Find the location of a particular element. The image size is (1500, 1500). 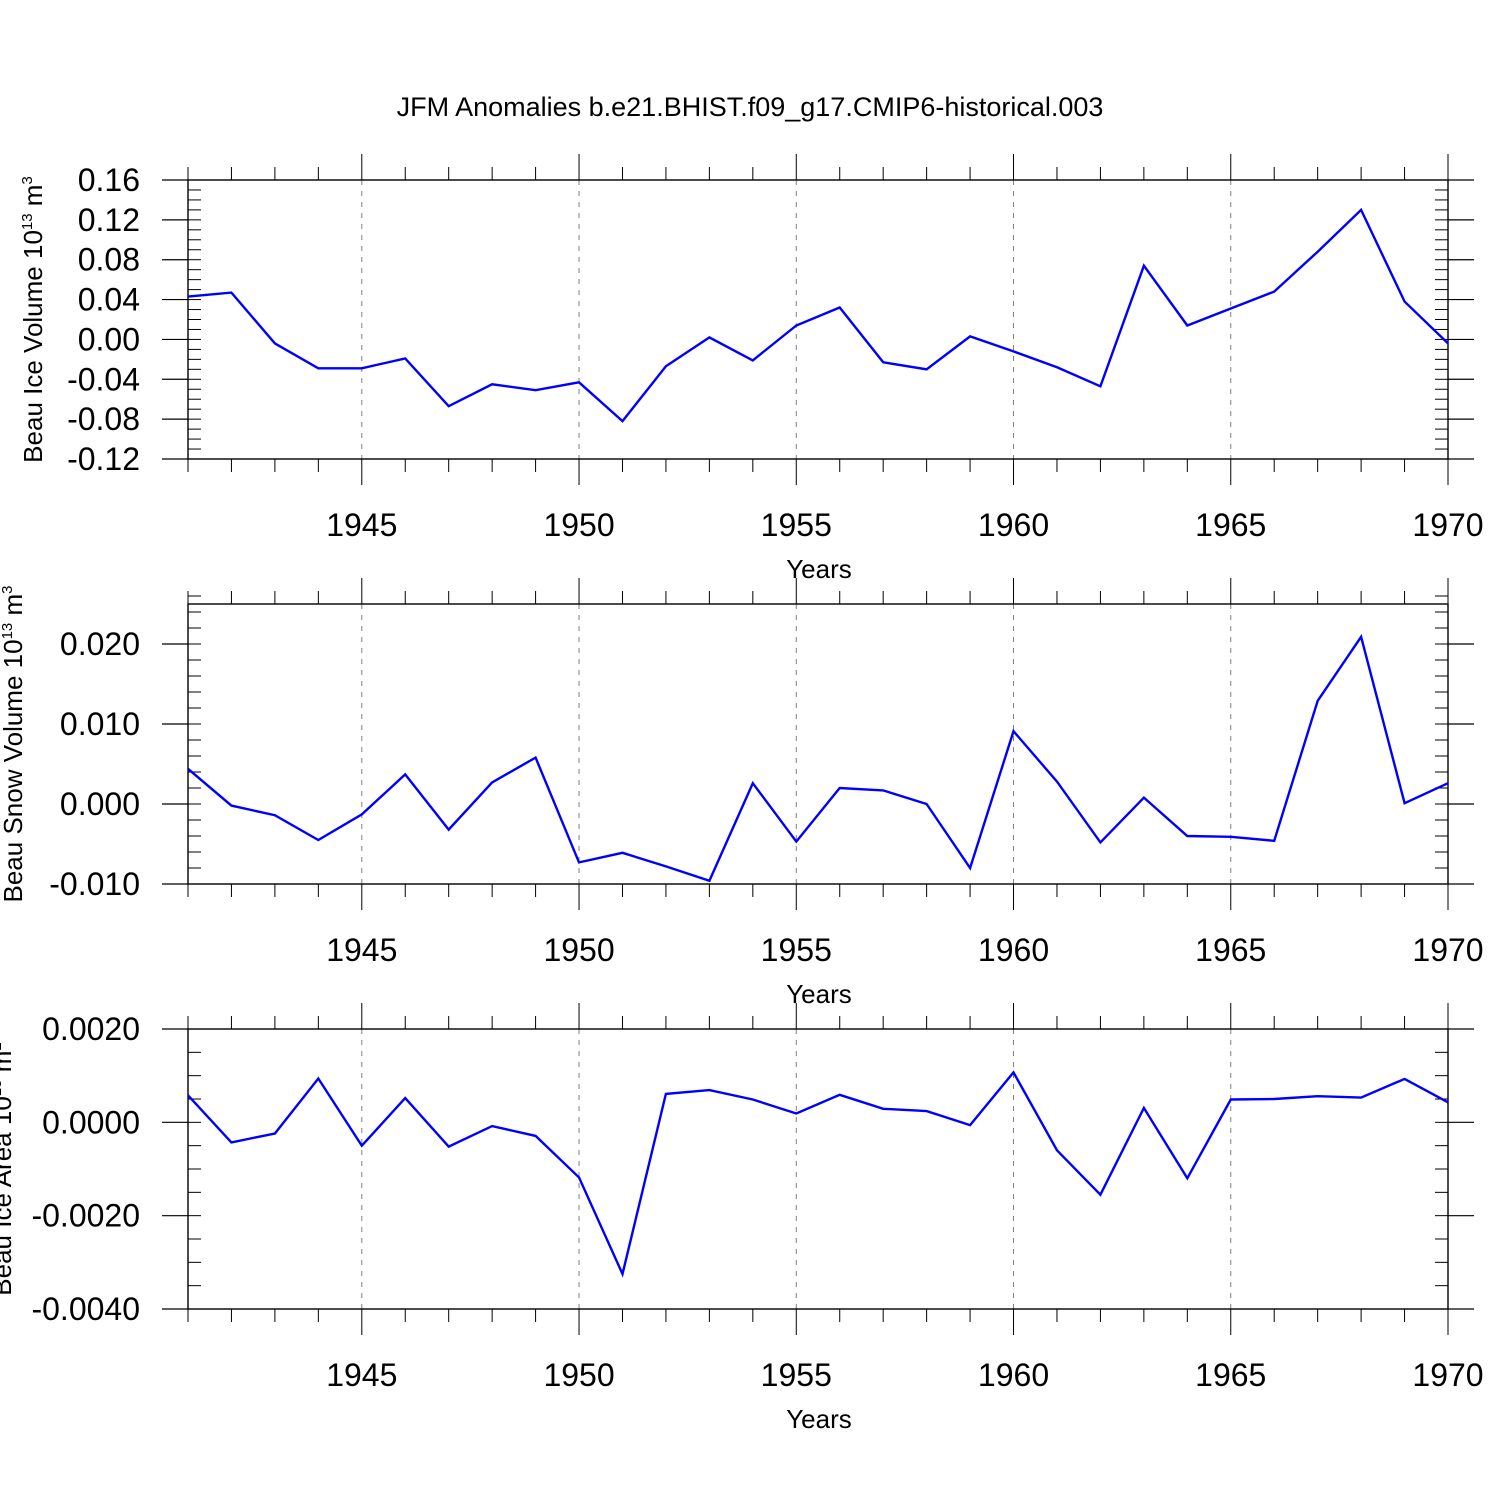

y-tick-label: -0.12 is located at coordinates (103, 459).